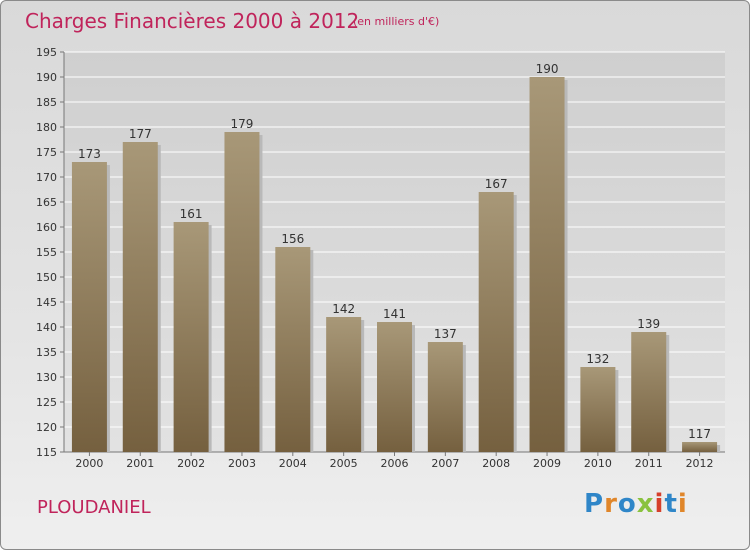 This screenshot has width=750, height=550. What do you see at coordinates (191, 214) in the screenshot?
I see `value-label: 161` at bounding box center [191, 214].